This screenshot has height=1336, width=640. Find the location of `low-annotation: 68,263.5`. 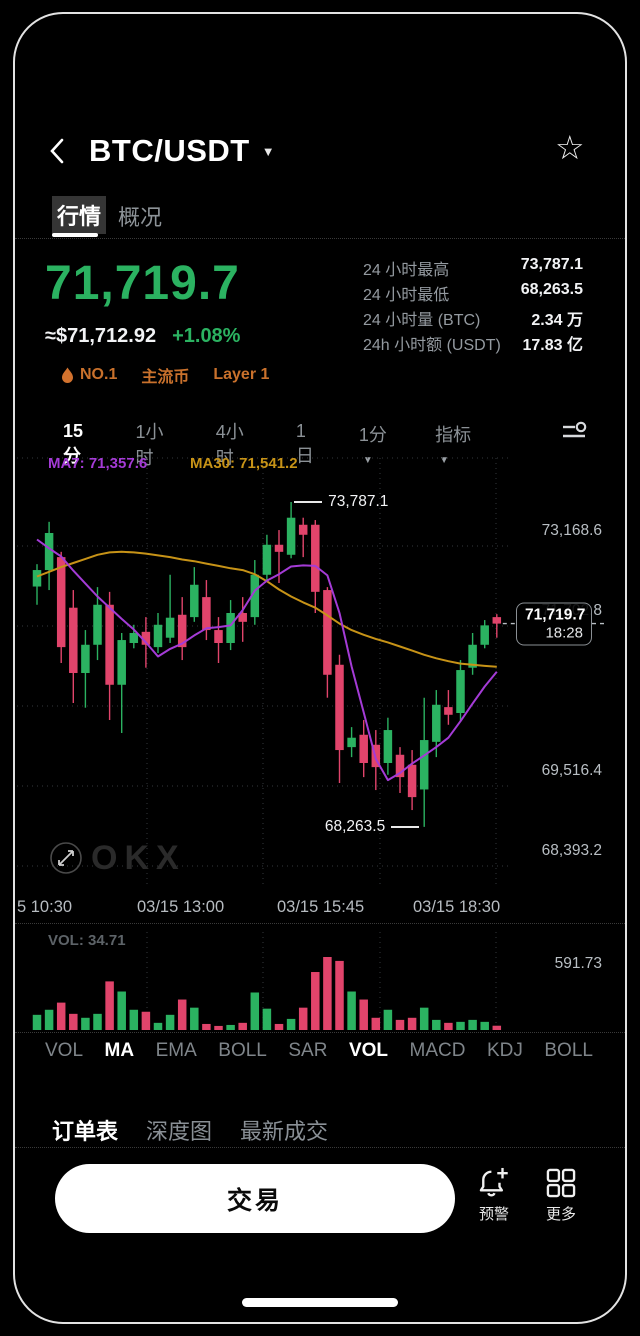

low-annotation: 68,263.5 is located at coordinates (372, 827).